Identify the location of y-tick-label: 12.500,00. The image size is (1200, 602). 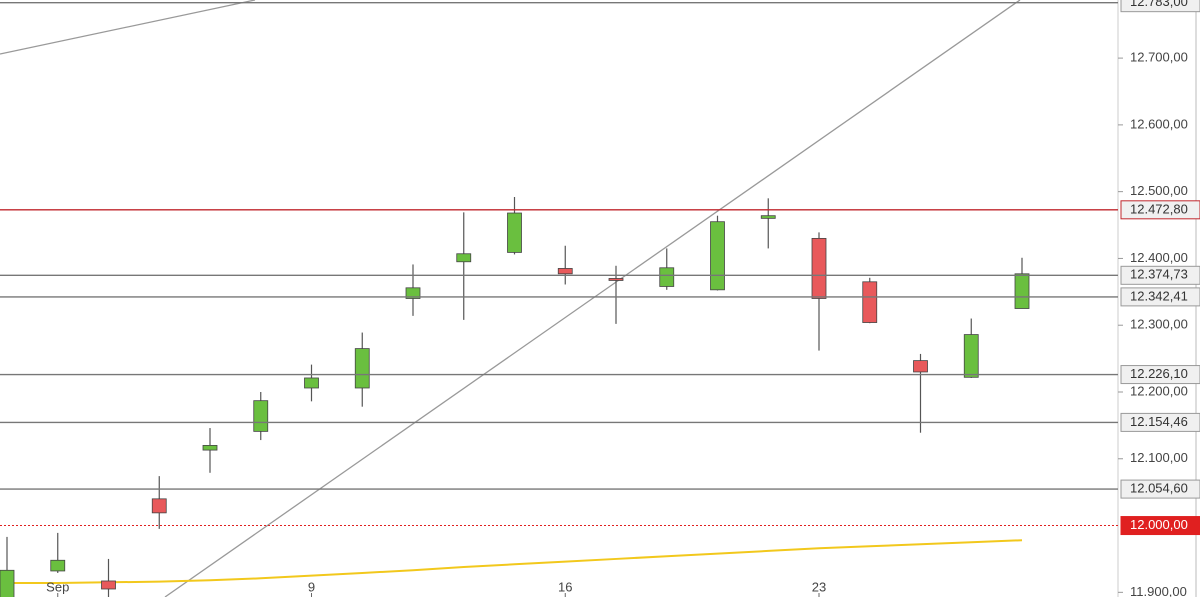
(1159, 190).